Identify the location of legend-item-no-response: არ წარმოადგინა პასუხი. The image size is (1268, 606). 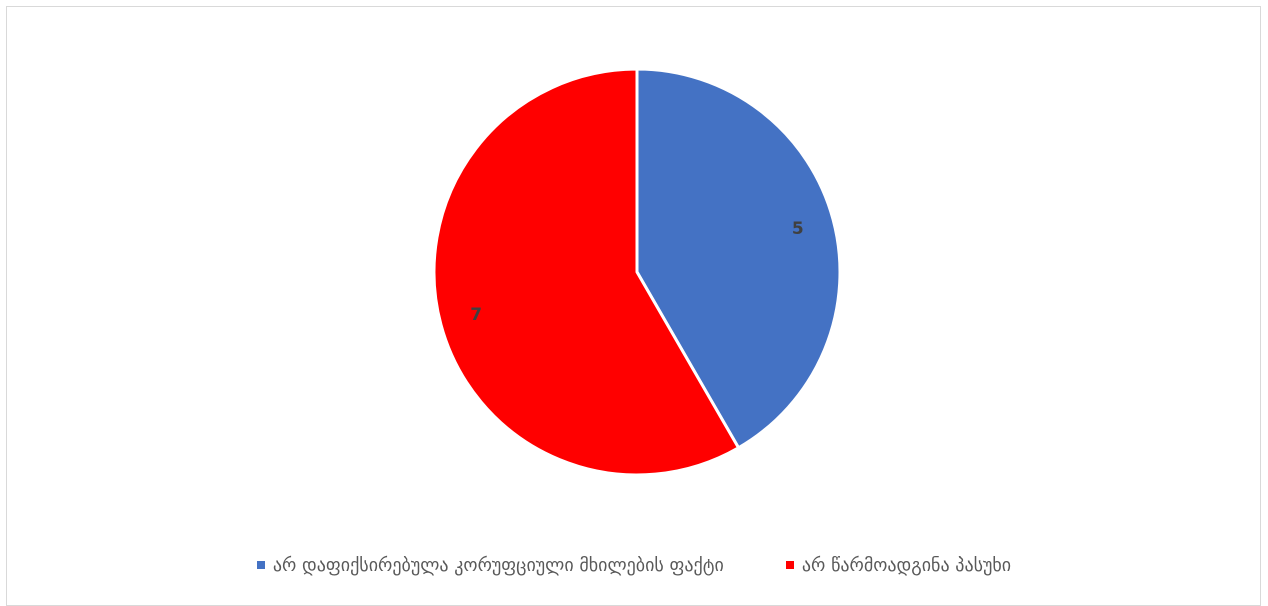
(898, 565).